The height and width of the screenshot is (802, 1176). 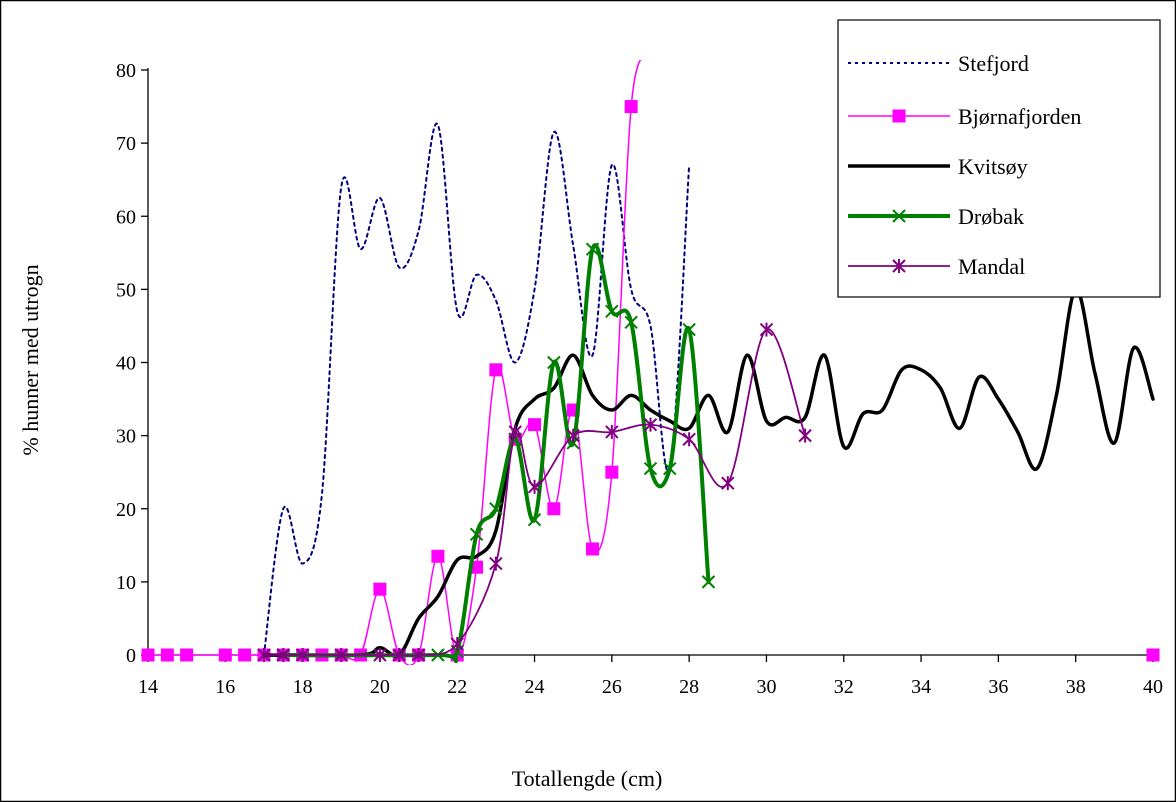 I want to click on x-tick-label: 40, so click(x=1153, y=687).